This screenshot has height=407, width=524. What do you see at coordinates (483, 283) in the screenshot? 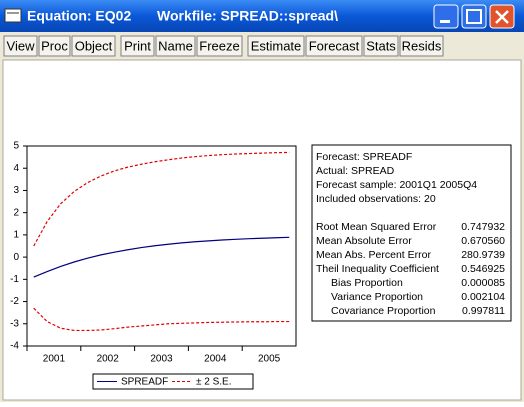
I see `stats-value: 0.000085` at bounding box center [483, 283].